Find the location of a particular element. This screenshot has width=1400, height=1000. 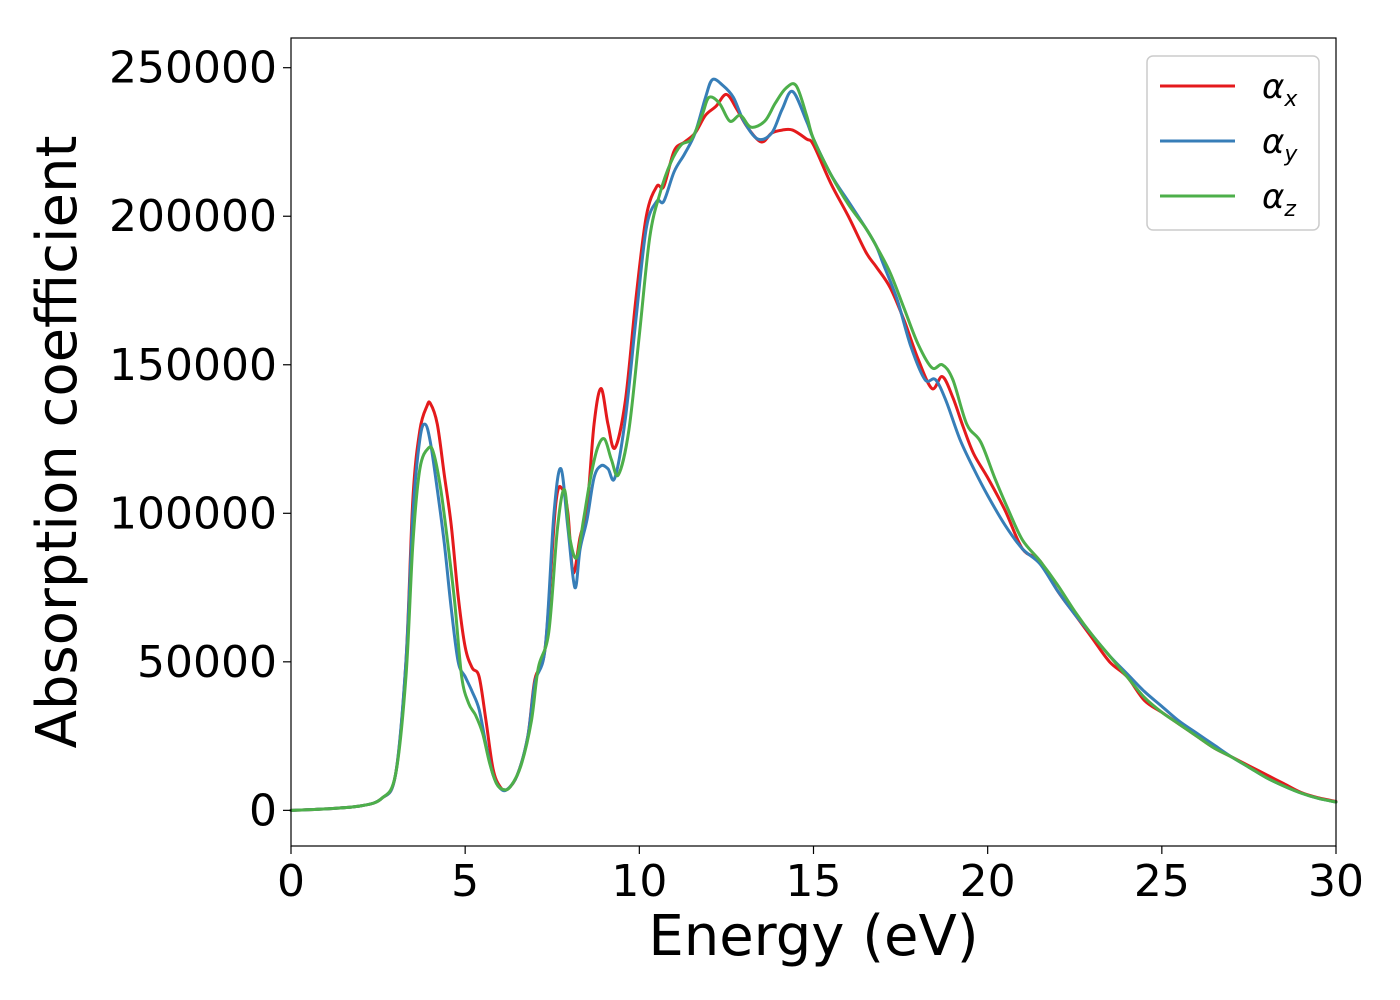

y-axis-title: Absorption coefficient is located at coordinates (57, 442).